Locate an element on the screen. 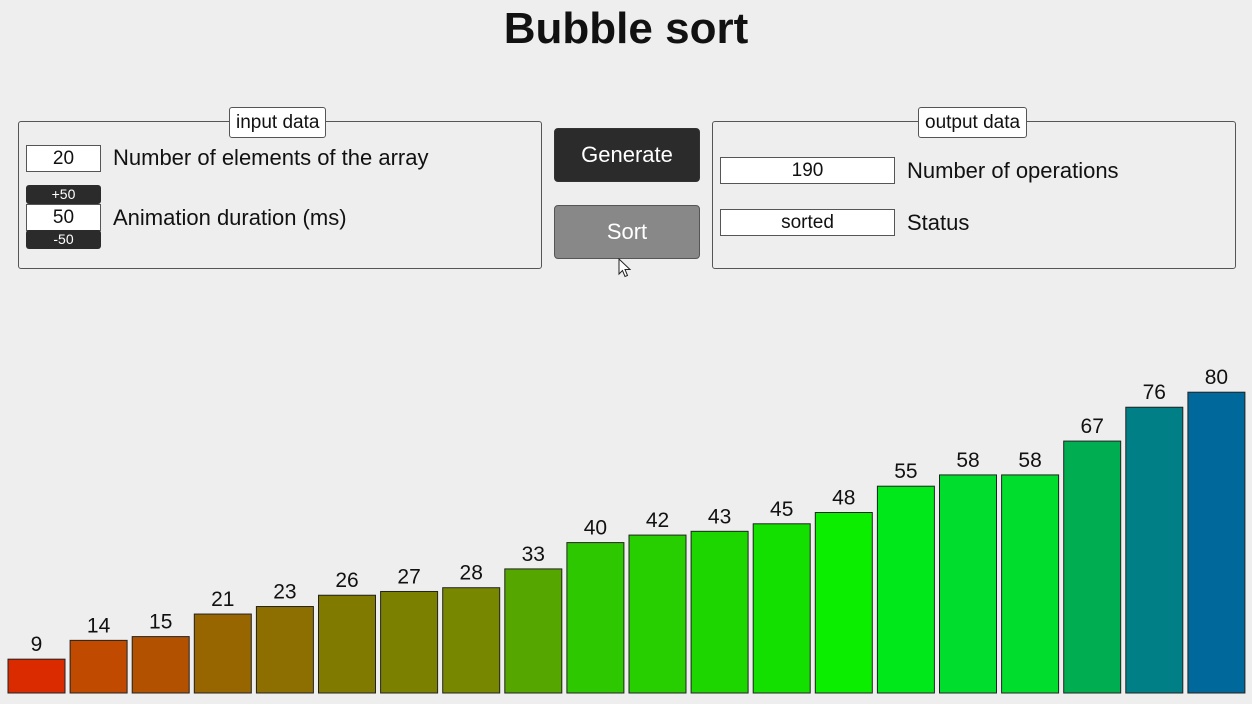 This screenshot has width=1252, height=704. bar-value-label: 55 is located at coordinates (905, 471).